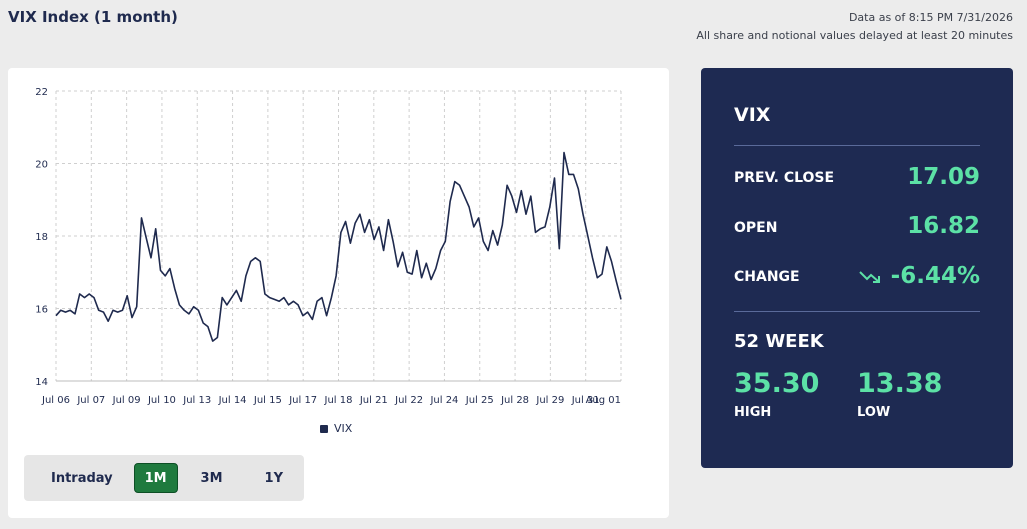 This screenshot has width=1027, height=529. I want to click on x-tick-label: Jul 14, so click(232, 400).